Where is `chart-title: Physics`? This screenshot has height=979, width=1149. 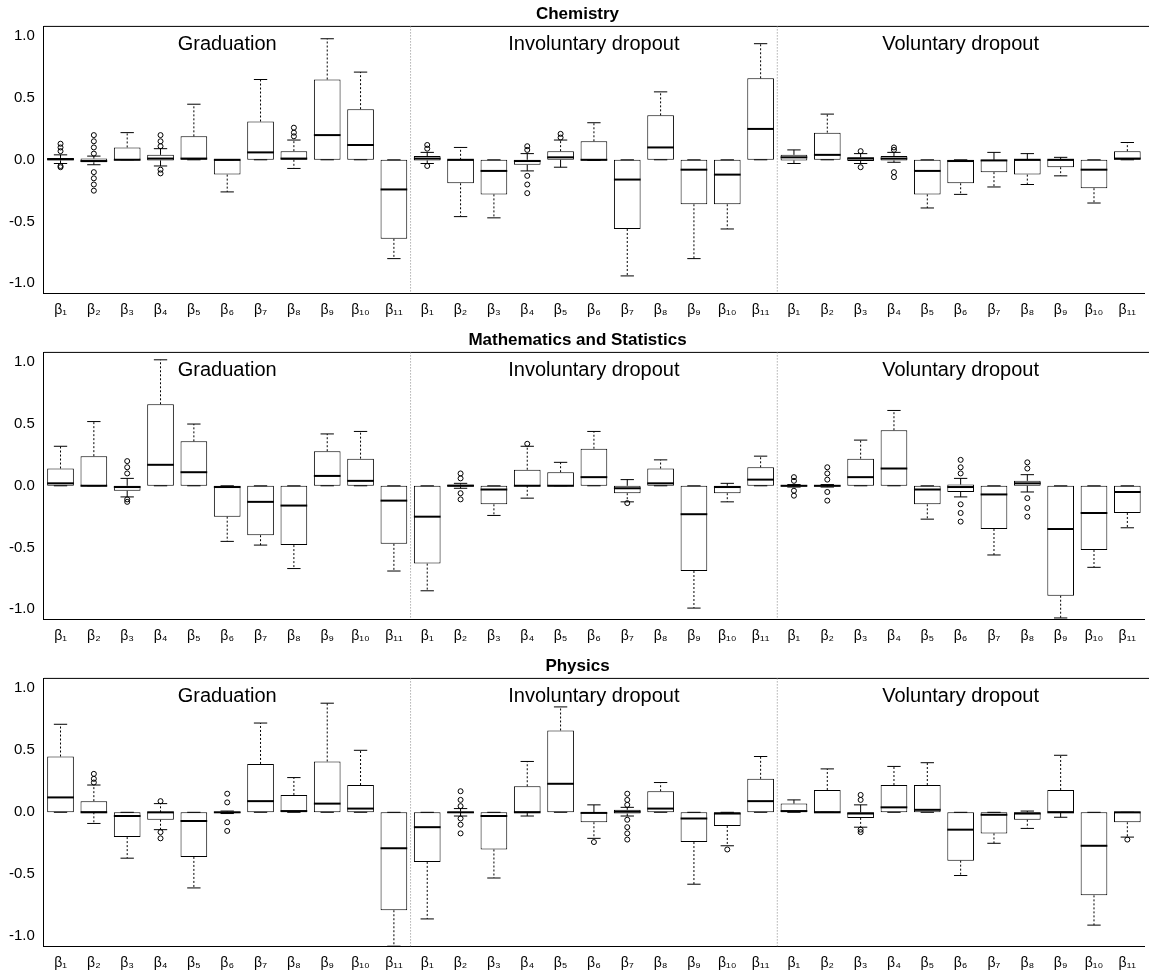
chart-title: Physics is located at coordinates (577, 665).